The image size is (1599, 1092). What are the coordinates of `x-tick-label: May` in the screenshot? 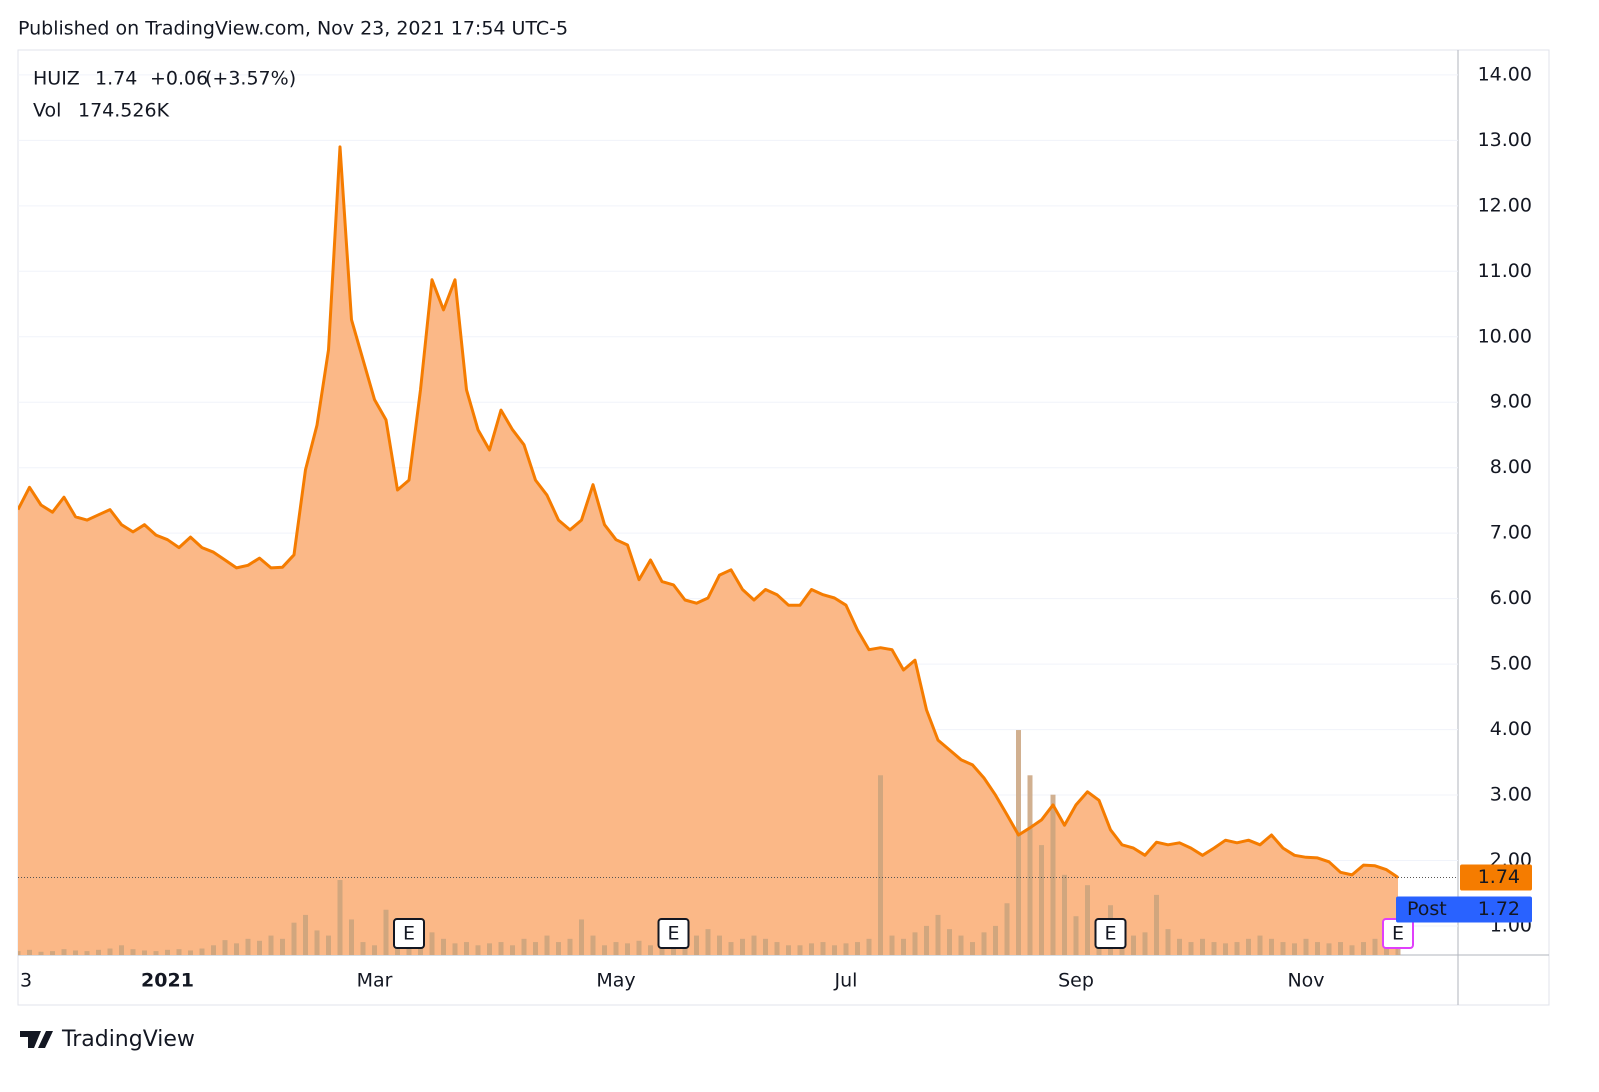 It's located at (615, 981).